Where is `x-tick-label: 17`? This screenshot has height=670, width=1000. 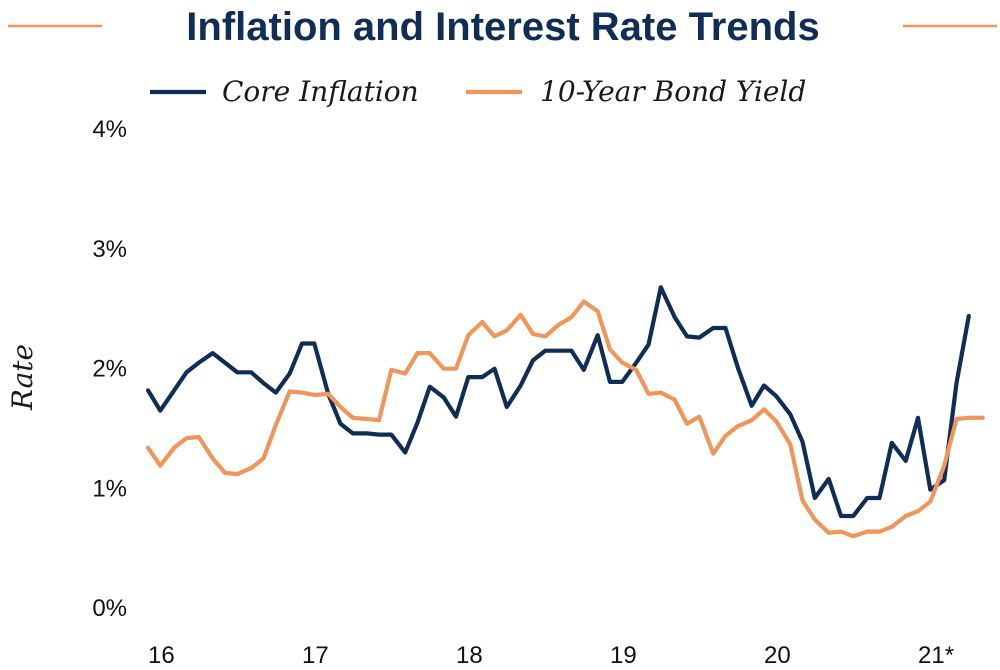
x-tick-label: 17 is located at coordinates (315, 655).